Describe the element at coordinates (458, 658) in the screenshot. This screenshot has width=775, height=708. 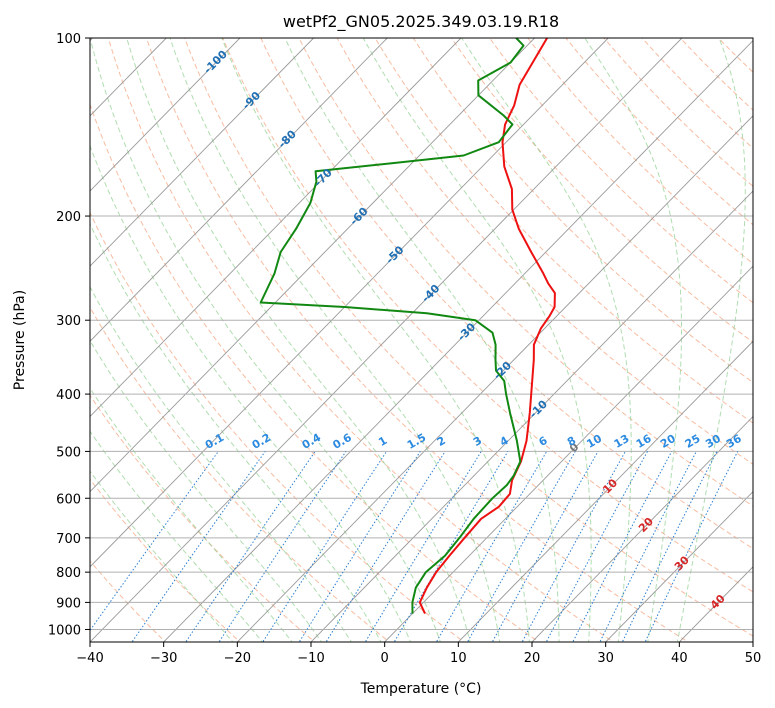
I see `x-tick-label: 10` at that location.